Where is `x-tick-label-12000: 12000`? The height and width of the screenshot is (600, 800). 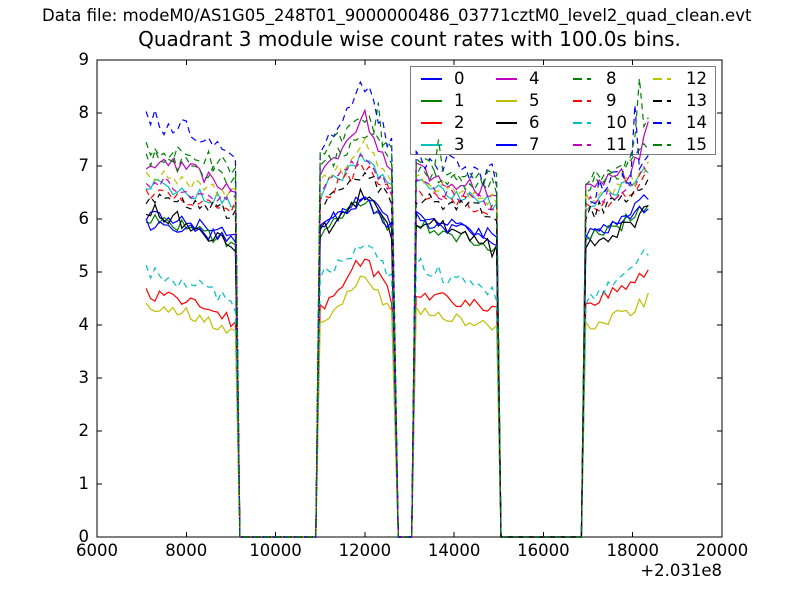 x-tick-label-12000: 12000 is located at coordinates (365, 550).